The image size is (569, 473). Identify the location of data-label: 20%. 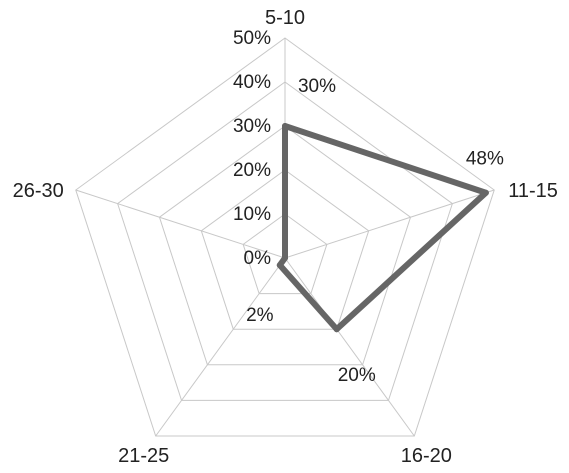
(357, 375).